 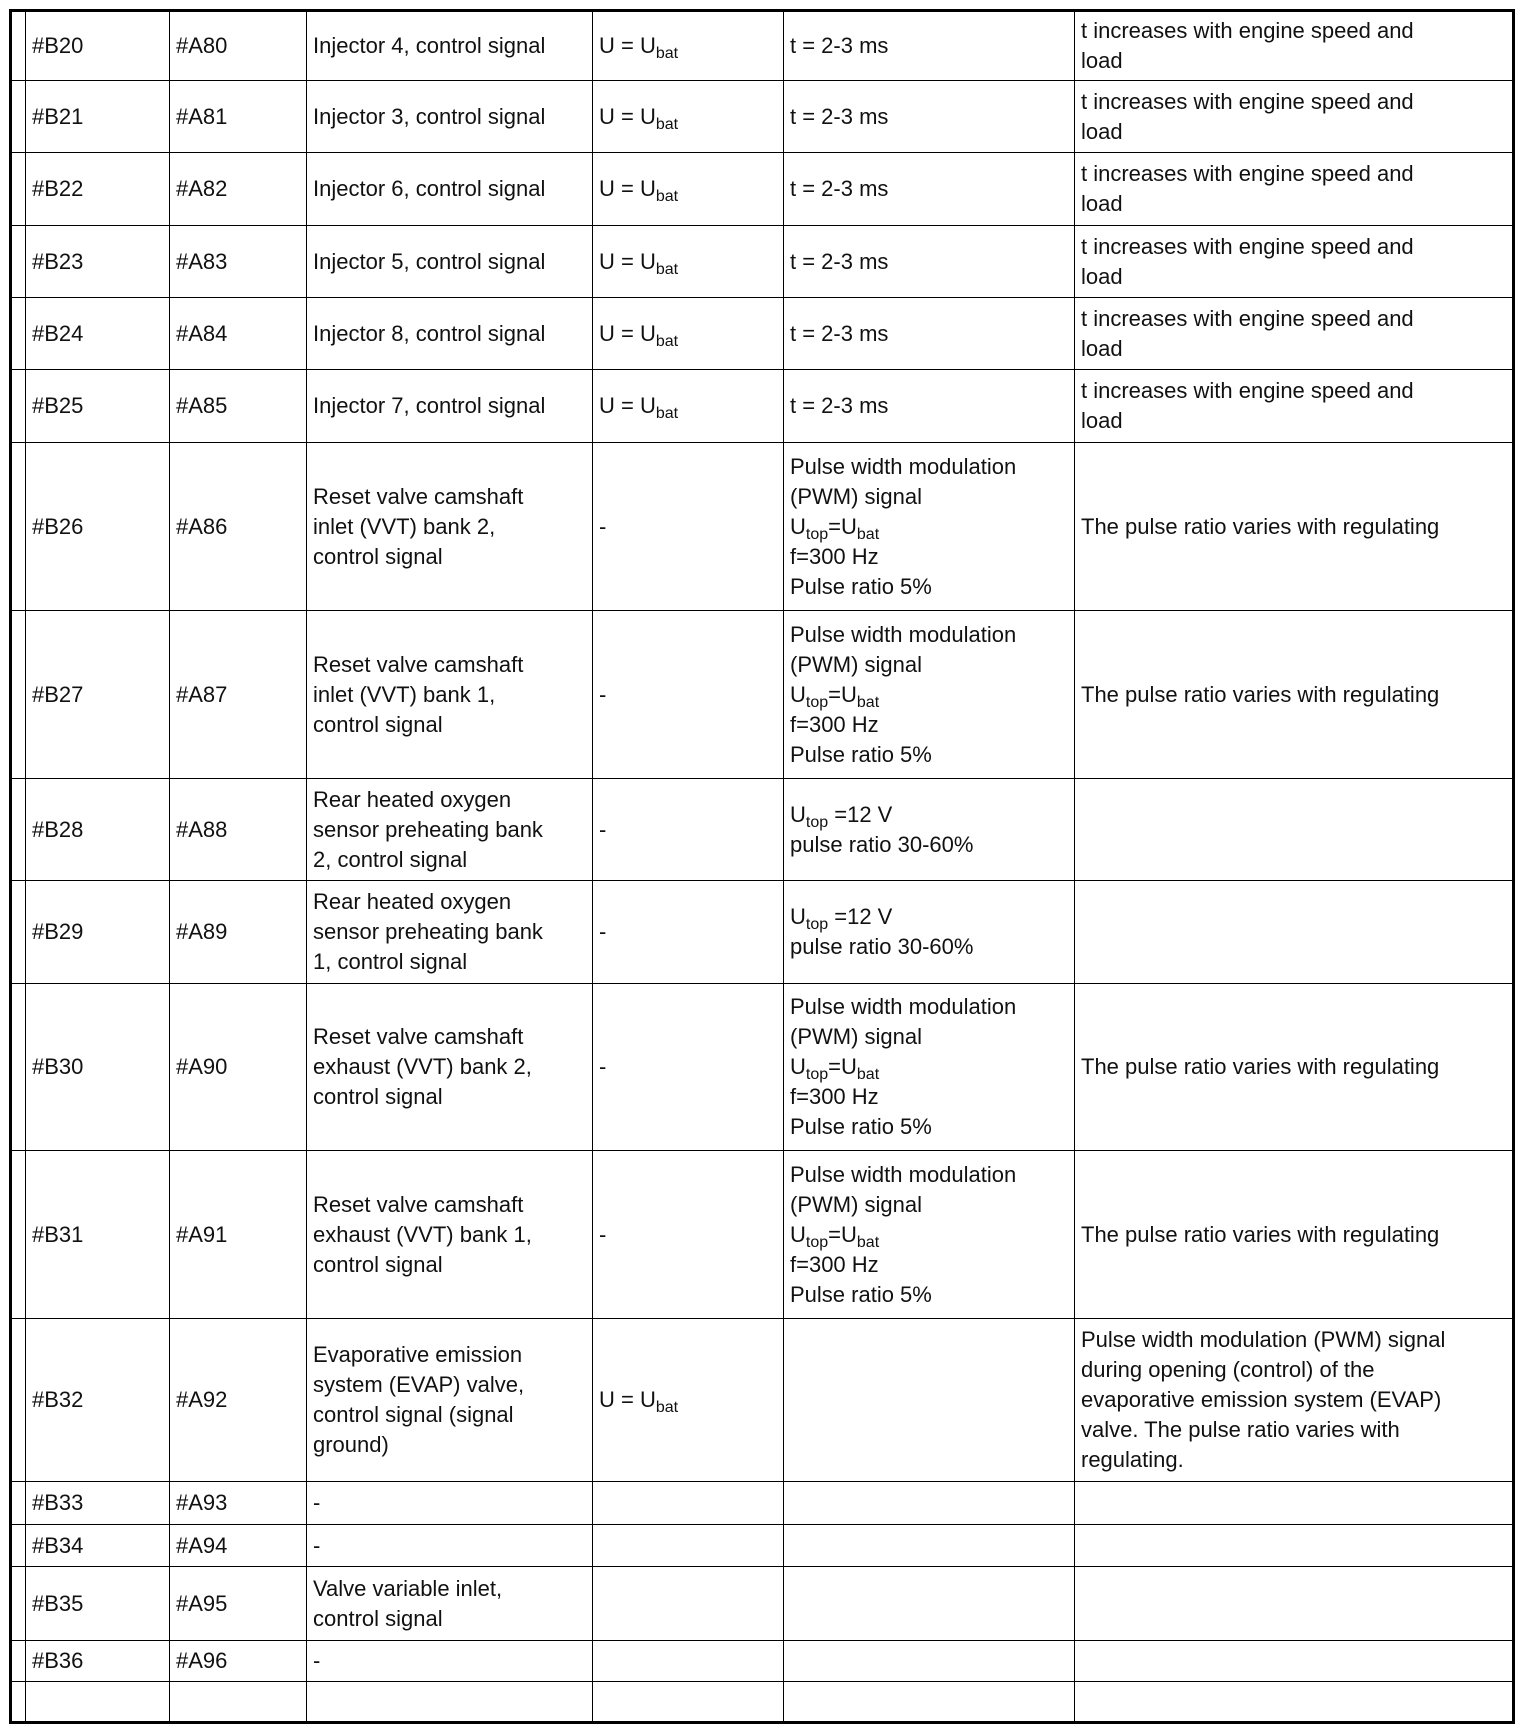 What do you see at coordinates (449, 1445) in the screenshot?
I see `cell-line: ground)` at bounding box center [449, 1445].